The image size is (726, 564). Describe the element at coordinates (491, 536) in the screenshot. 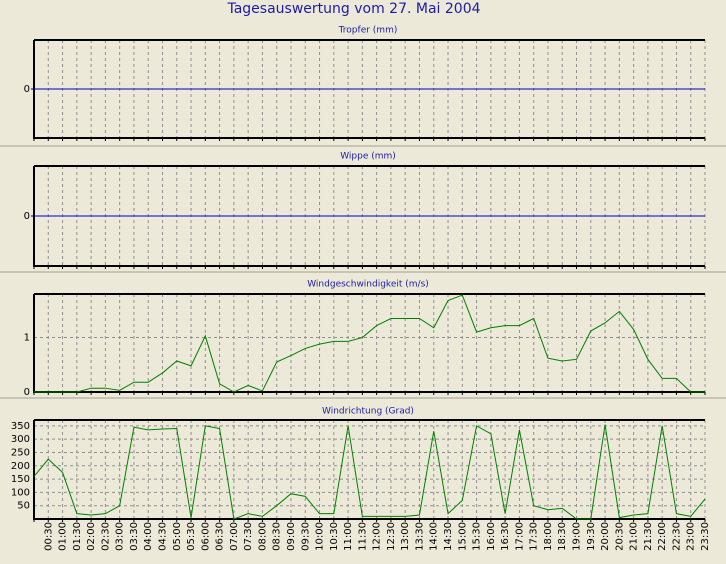

I see `x-tick-label: 16:00` at that location.